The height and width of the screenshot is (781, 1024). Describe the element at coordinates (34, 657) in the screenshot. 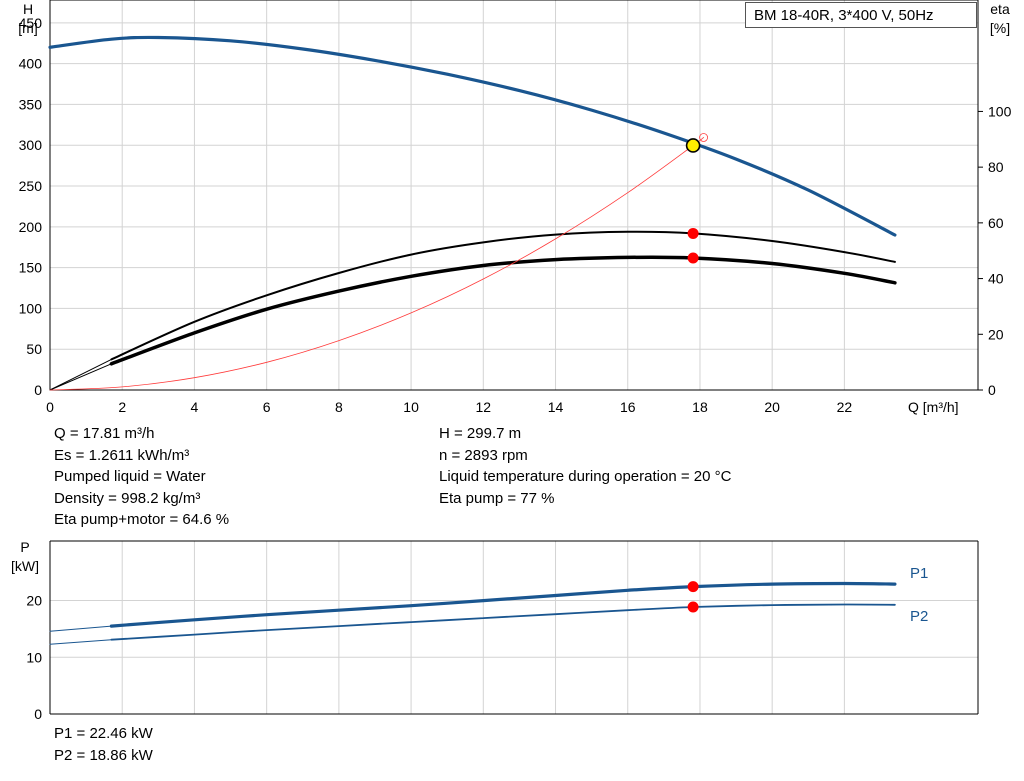

I see `bot-ytick-1: 10` at that location.